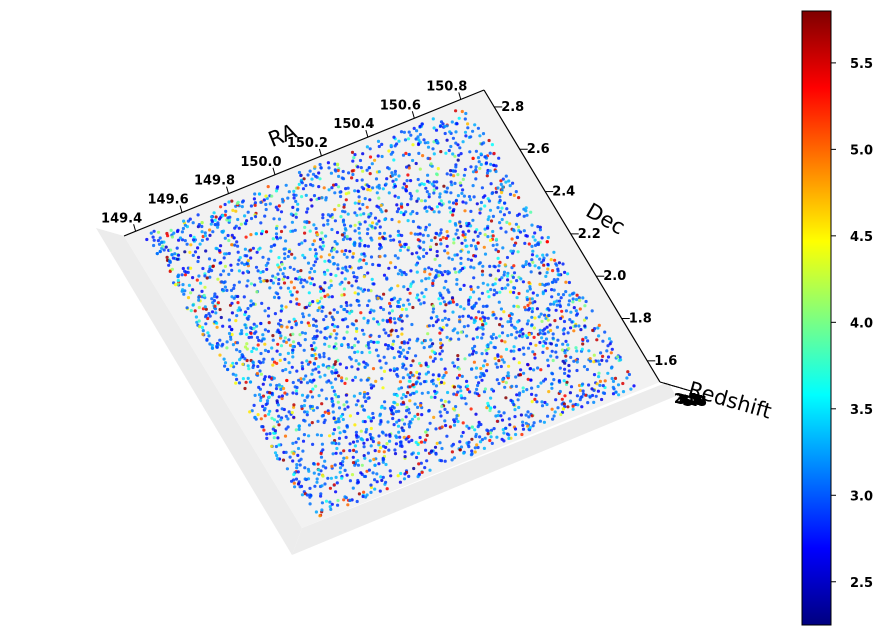 This screenshot has height=636, width=884. I want to click on colorbar-tick-label: 3.0, so click(861, 496).